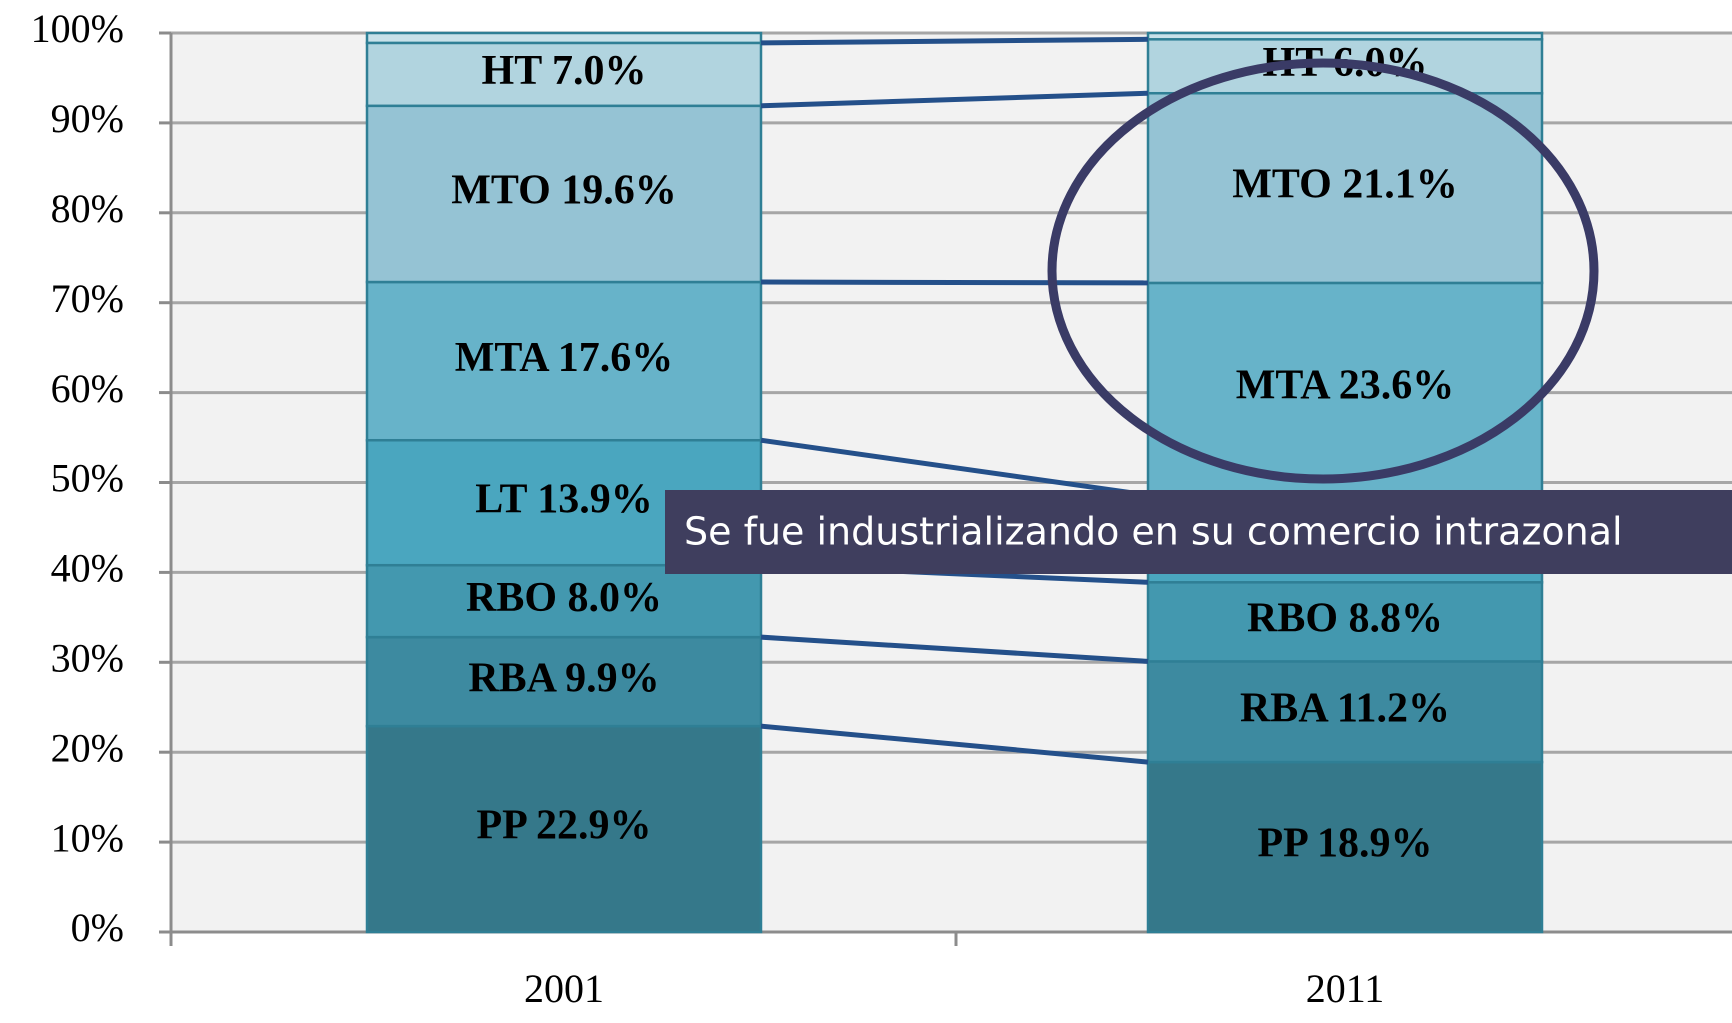  I want to click on data-label: LT 13.9%, so click(563, 499).